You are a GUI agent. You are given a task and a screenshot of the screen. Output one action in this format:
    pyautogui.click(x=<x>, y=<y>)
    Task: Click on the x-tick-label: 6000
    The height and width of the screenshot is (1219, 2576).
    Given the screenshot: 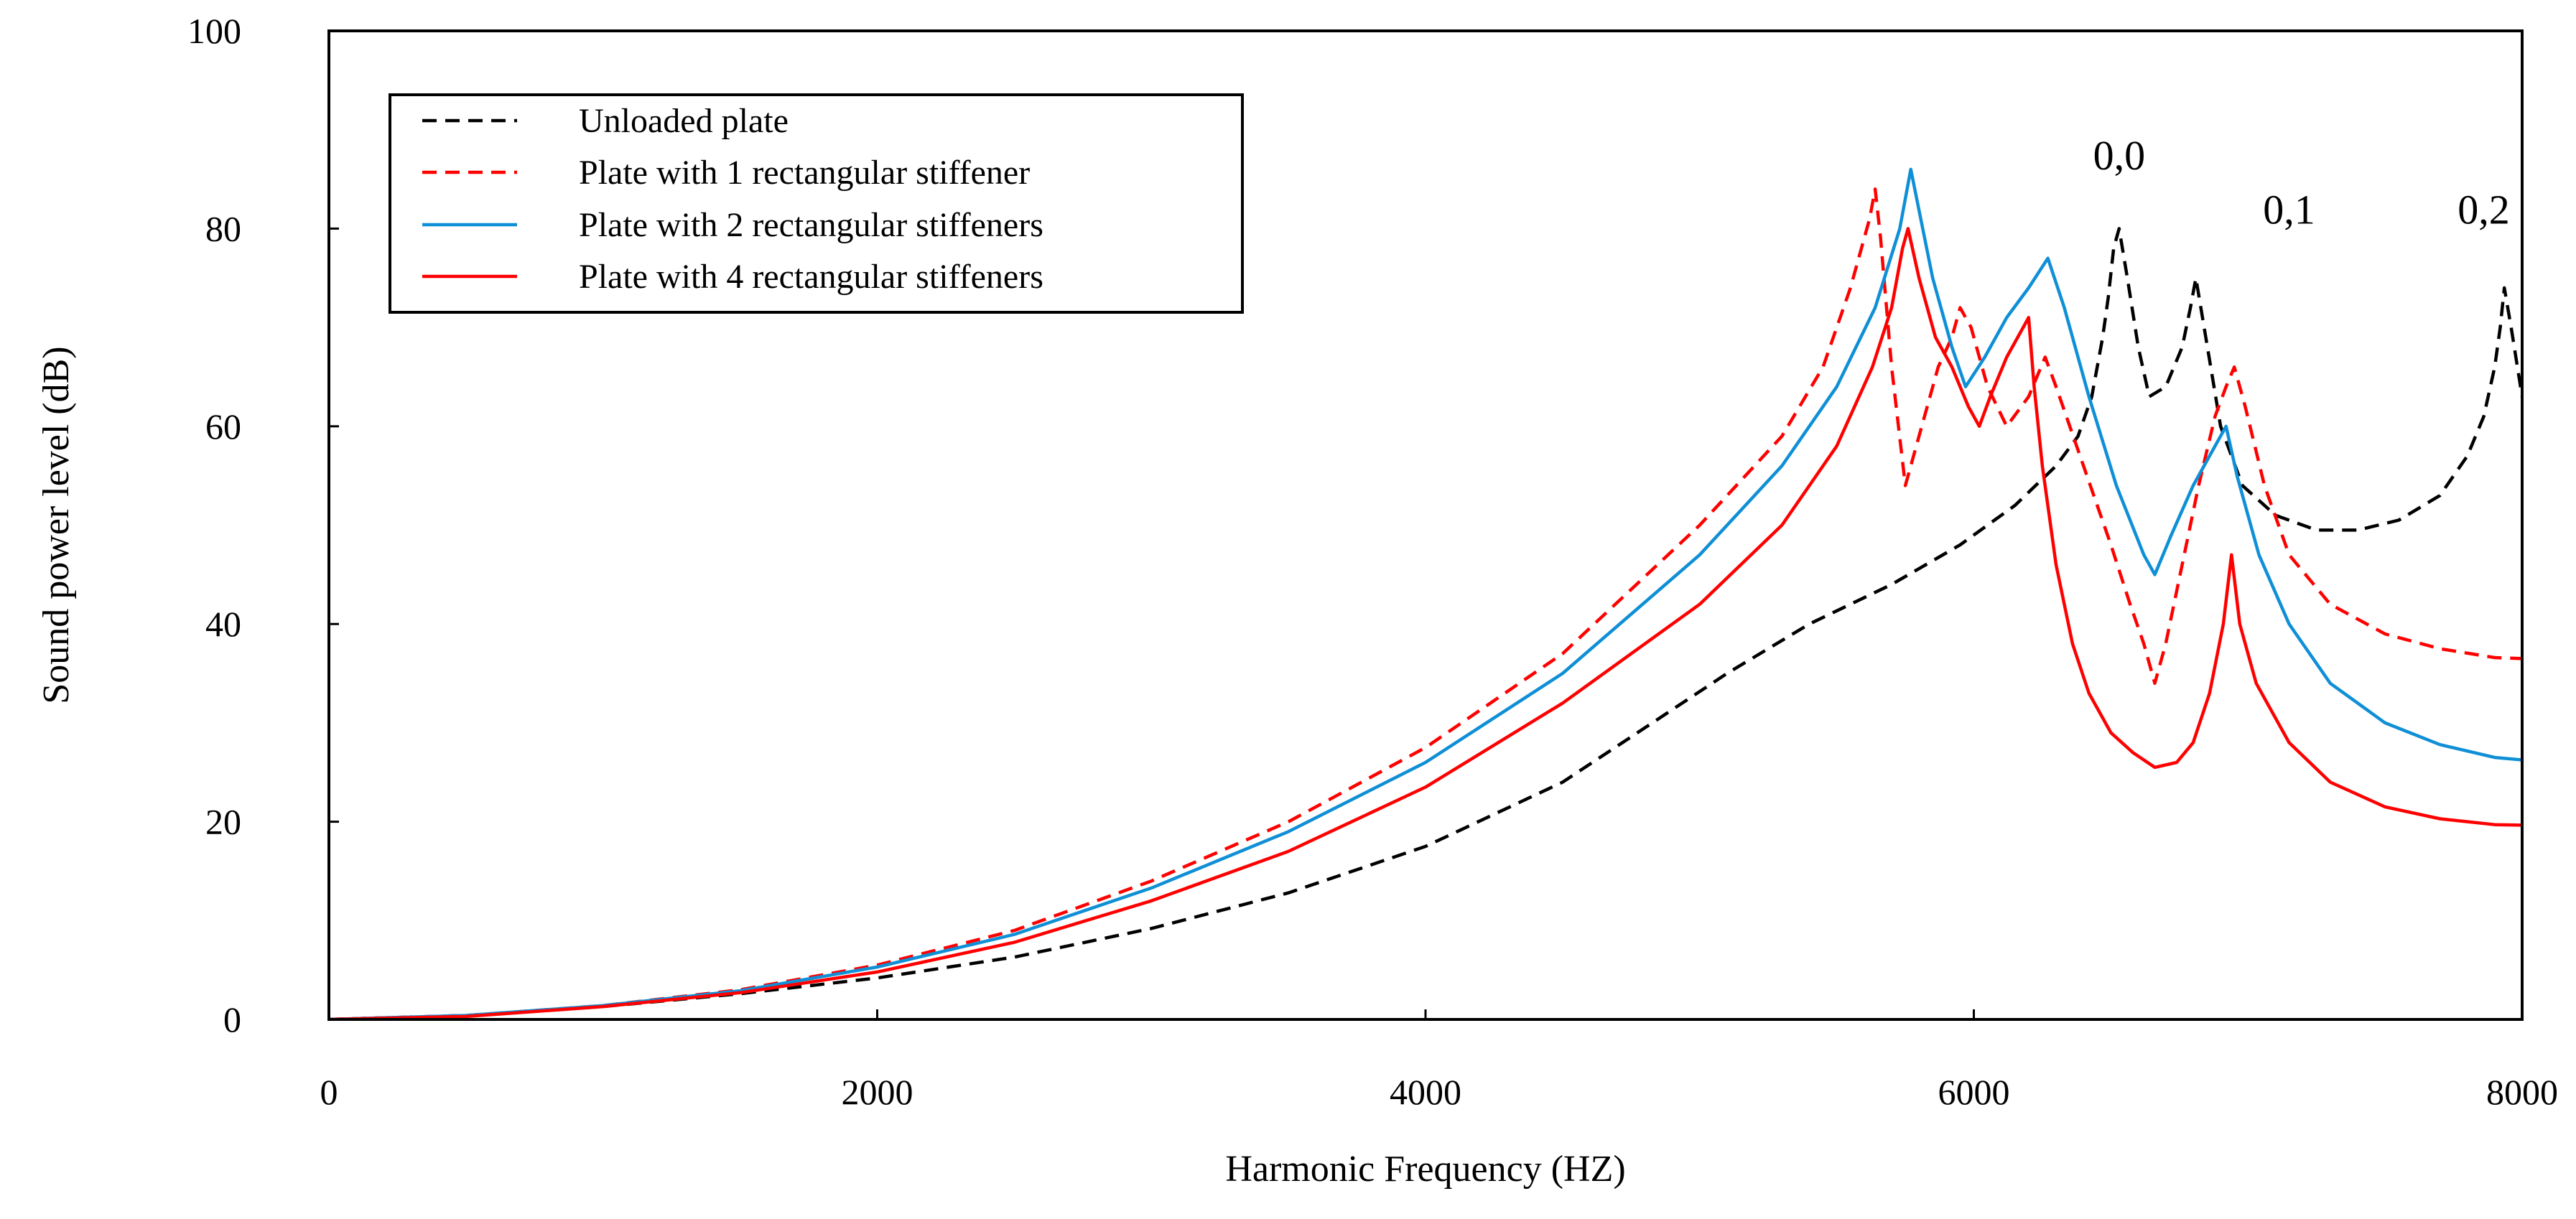 What is the action you would take?
    pyautogui.click(x=1974, y=1092)
    